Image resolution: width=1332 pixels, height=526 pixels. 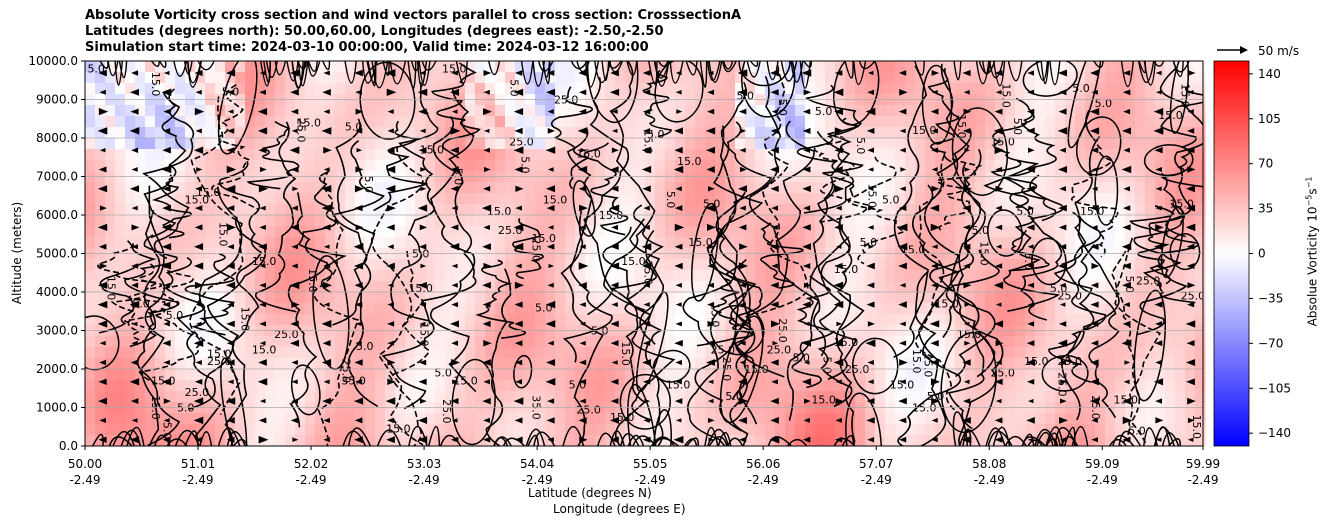 I want to click on contour-label: 5.0, so click(x=365, y=346).